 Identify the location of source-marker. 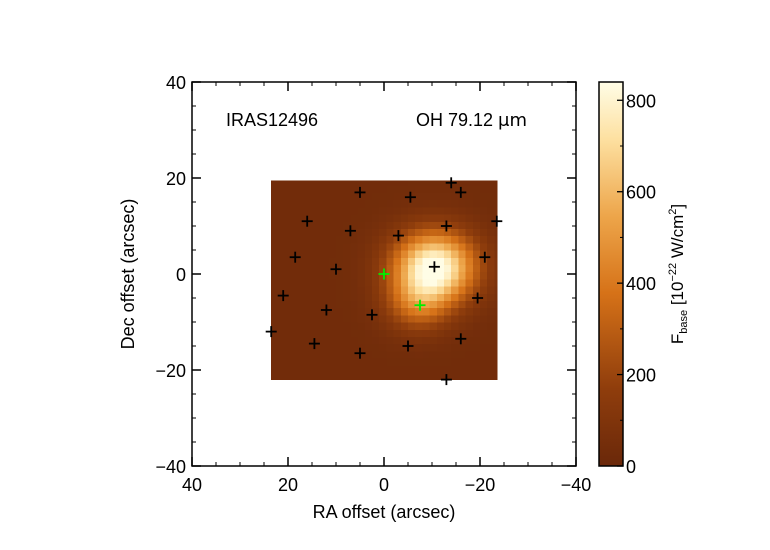
(384, 274).